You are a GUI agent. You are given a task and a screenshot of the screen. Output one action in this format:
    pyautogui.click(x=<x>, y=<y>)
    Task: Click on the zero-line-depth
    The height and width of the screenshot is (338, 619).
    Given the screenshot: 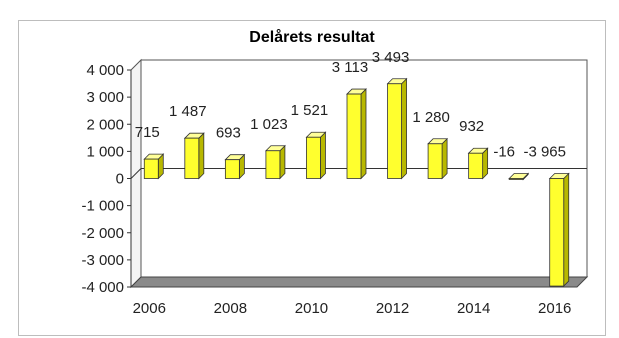 What is the action you would take?
    pyautogui.click(x=136, y=173)
    